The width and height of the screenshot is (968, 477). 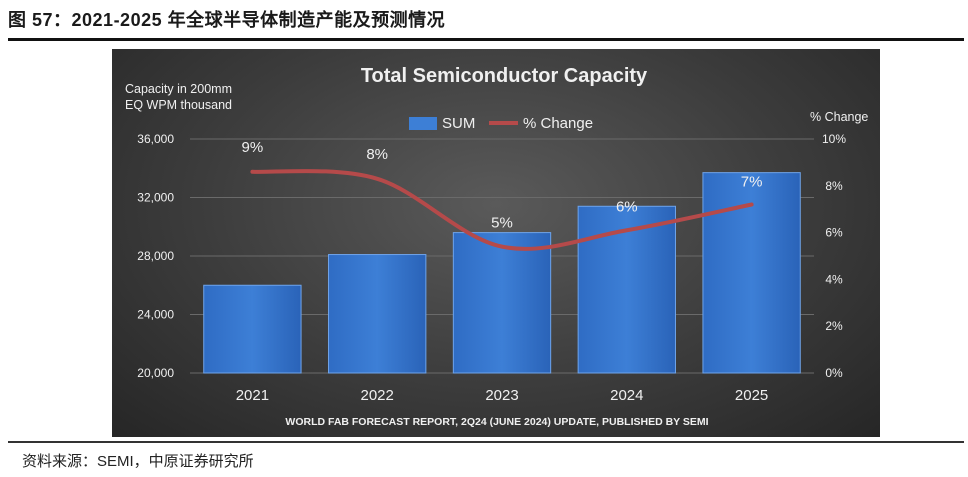 I want to click on y2-tick-label: 10%, so click(x=834, y=139).